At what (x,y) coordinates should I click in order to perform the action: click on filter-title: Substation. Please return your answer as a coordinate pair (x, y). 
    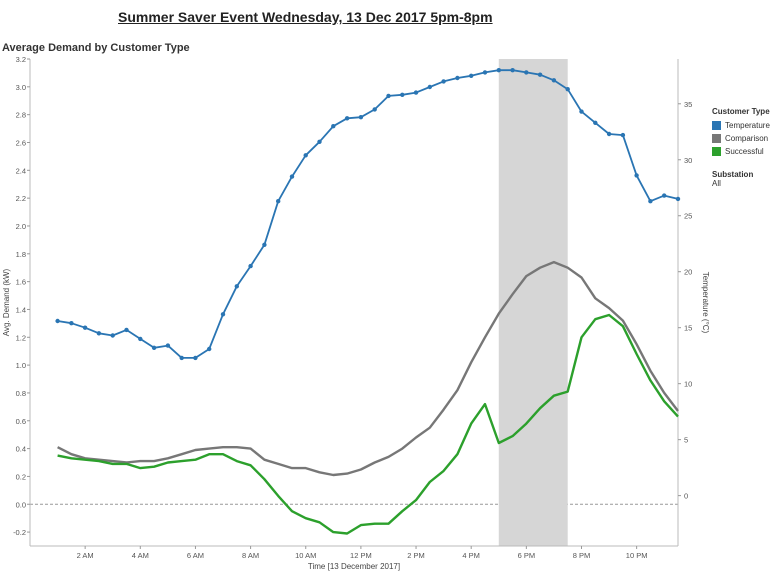
    Looking at the image, I should click on (733, 174).